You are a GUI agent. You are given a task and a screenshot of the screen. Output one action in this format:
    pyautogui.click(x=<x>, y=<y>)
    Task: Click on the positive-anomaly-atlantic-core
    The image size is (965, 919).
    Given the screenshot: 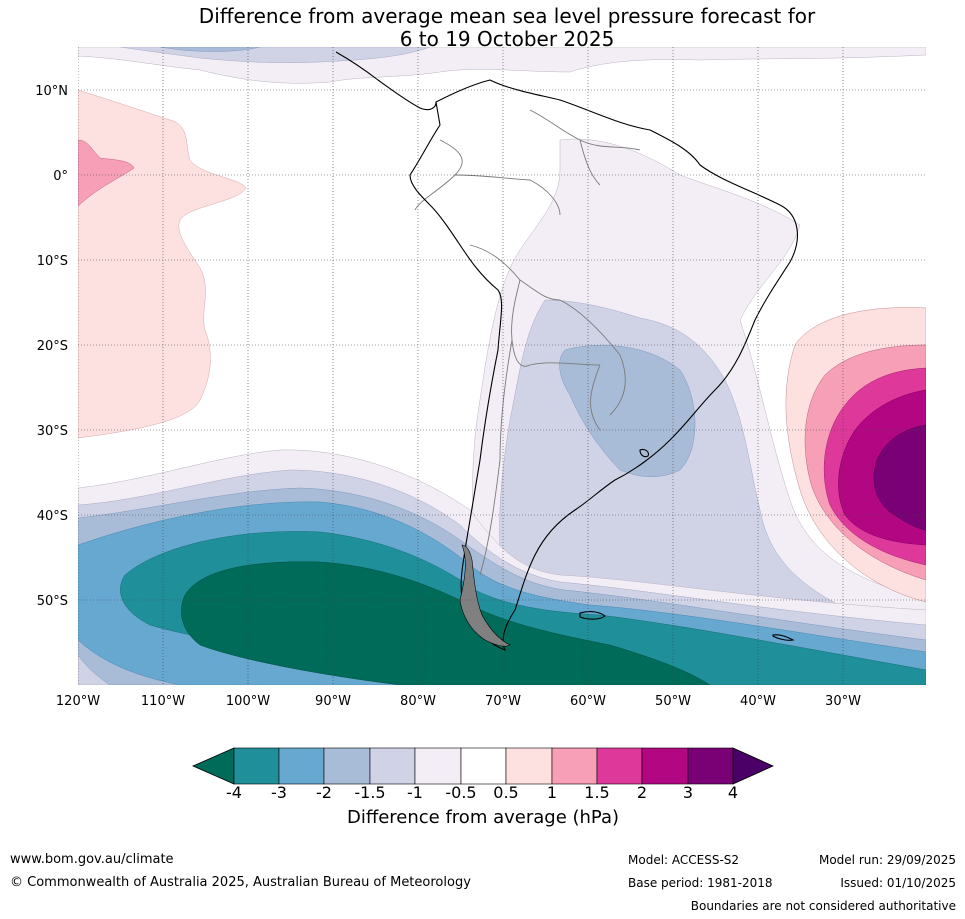 What is the action you would take?
    pyautogui.click(x=899, y=477)
    